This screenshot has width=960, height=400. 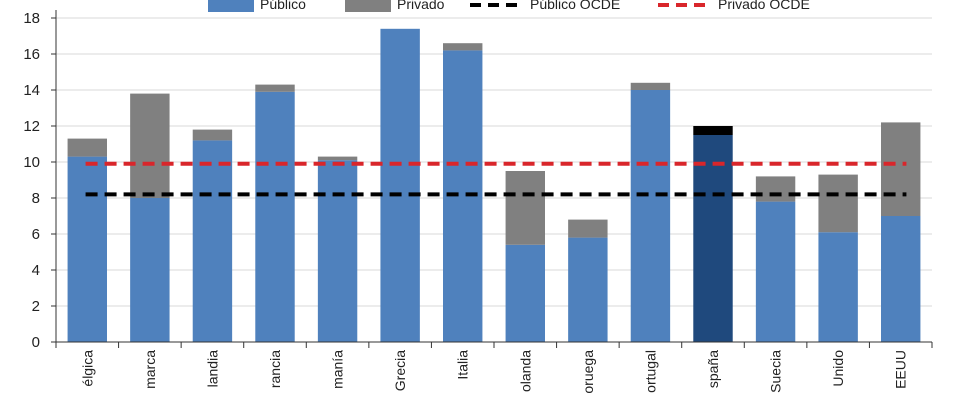 I want to click on category-label: spaña, so click(x=713, y=369).